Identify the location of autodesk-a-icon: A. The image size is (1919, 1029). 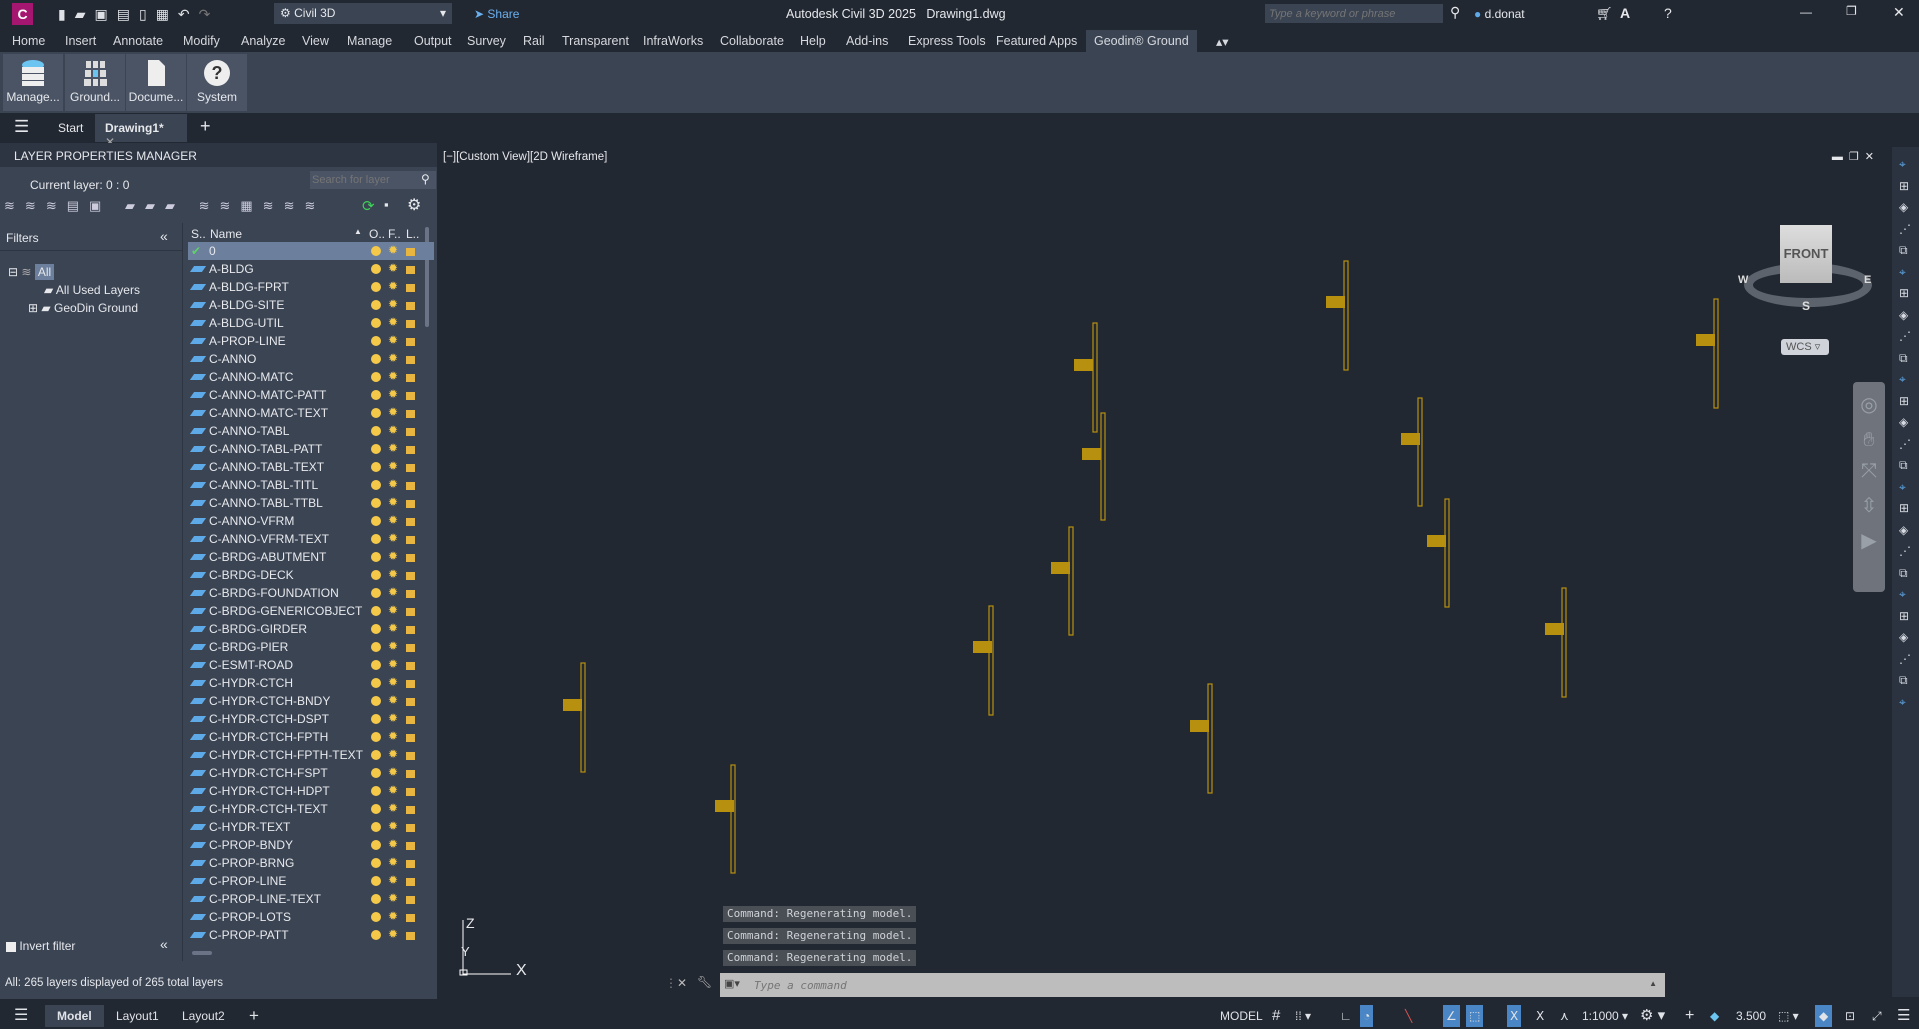
(1625, 13).